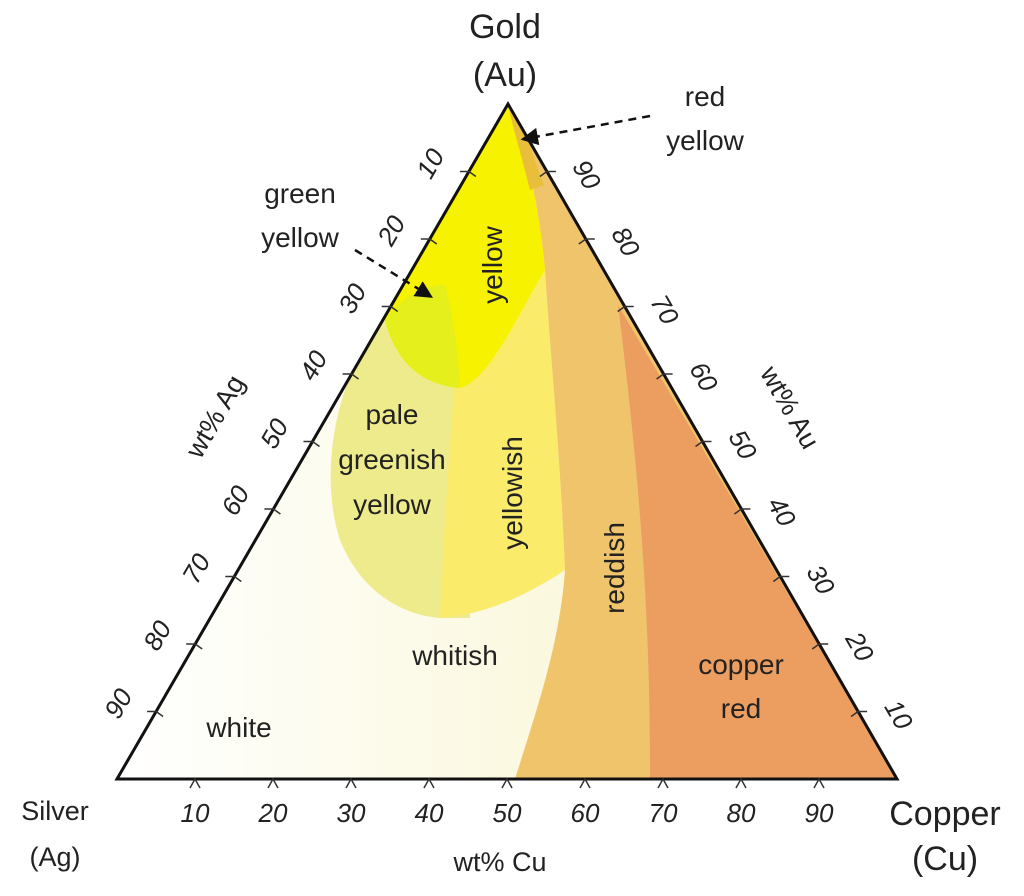 Image resolution: width=1024 pixels, height=896 pixels. I want to click on silver-vertex-label: Silver, so click(55, 811).